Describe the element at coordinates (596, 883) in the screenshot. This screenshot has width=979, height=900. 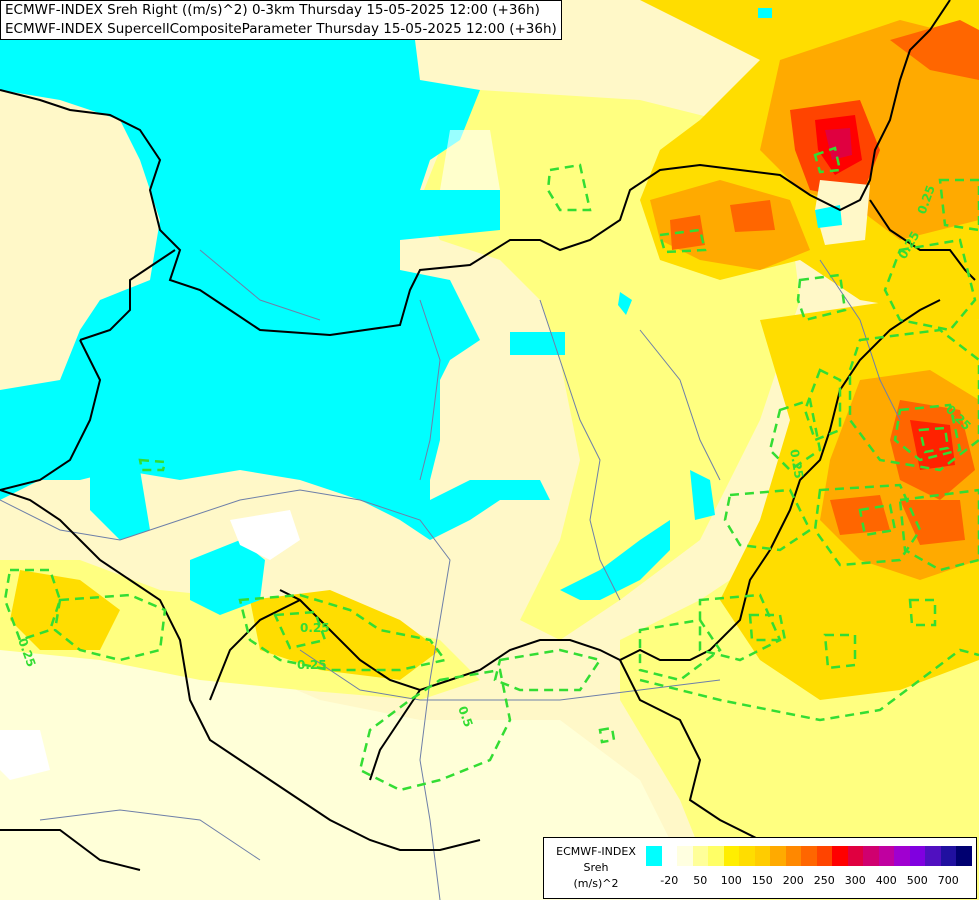
I see `legend-unit: (m/s)^2` at that location.